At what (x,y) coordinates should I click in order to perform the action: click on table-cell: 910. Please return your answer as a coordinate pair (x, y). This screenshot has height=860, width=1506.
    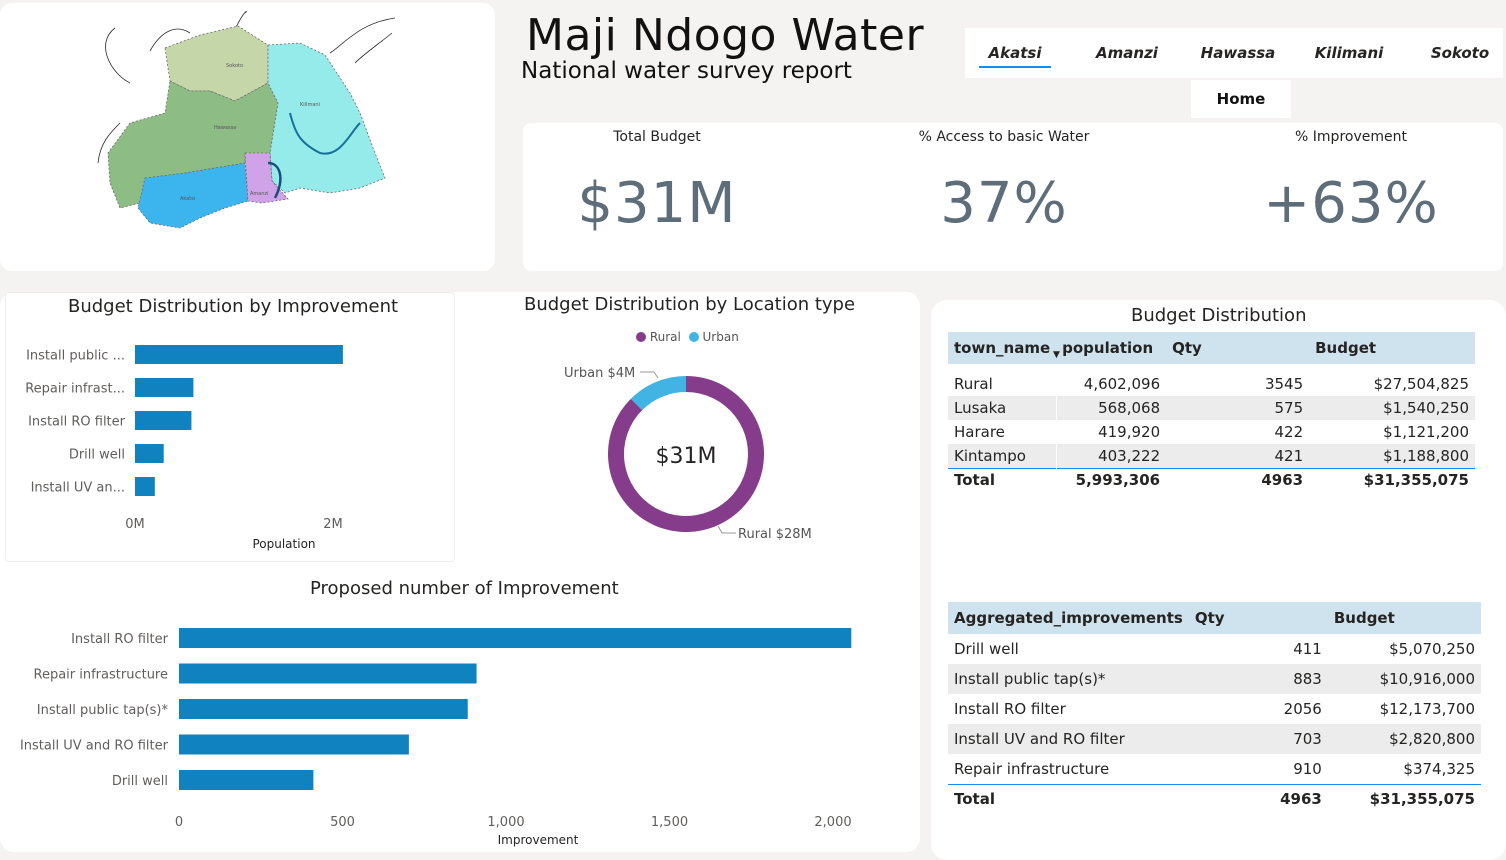
    Looking at the image, I should click on (1307, 769).